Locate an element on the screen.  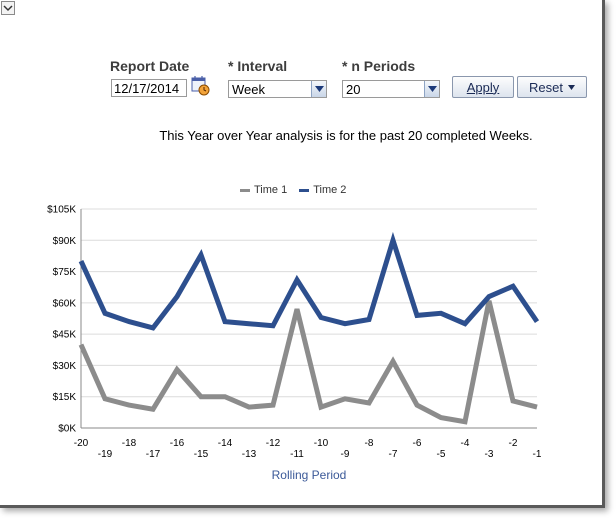
n-periods-dropdown-arrow is located at coordinates (431, 89).